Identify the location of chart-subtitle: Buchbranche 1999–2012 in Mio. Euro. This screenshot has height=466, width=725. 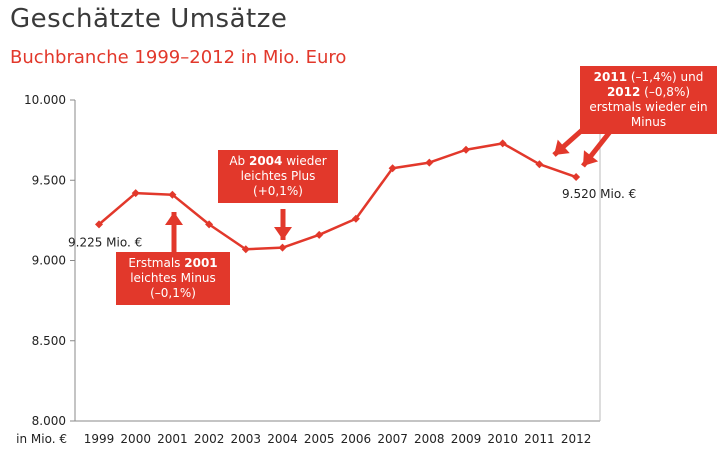
(178, 57).